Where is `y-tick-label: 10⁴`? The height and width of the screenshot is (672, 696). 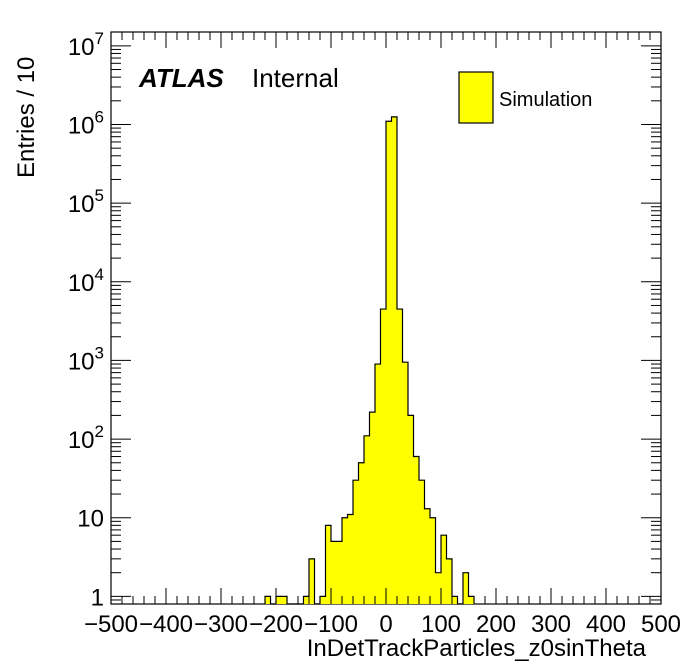
y-tick-label: 10⁴ is located at coordinates (86, 281).